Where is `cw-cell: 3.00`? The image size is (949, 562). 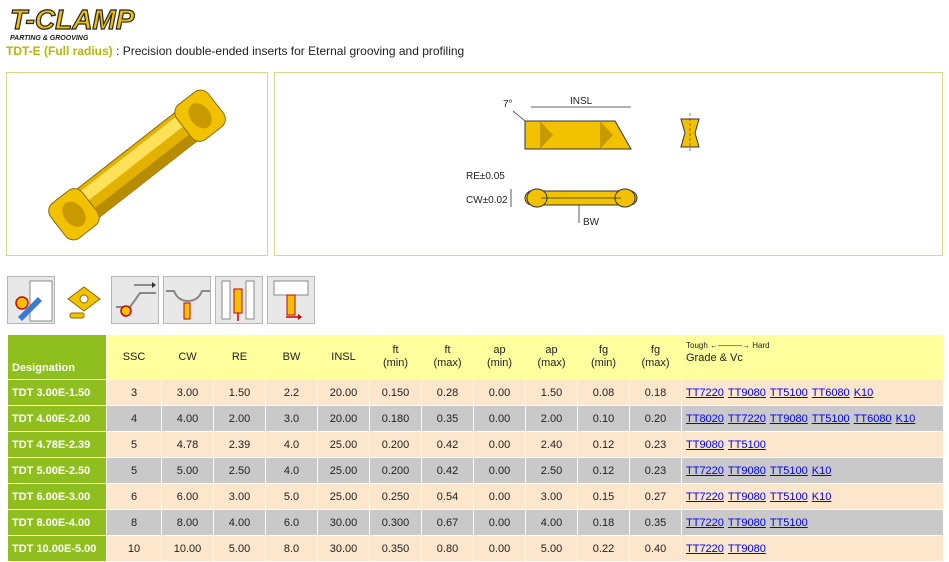 cw-cell: 3.00 is located at coordinates (187, 392).